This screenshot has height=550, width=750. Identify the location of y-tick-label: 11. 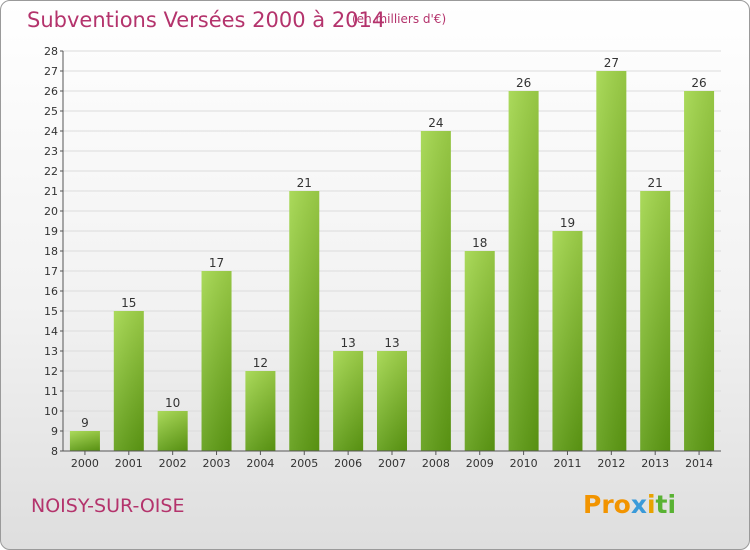
(51, 391).